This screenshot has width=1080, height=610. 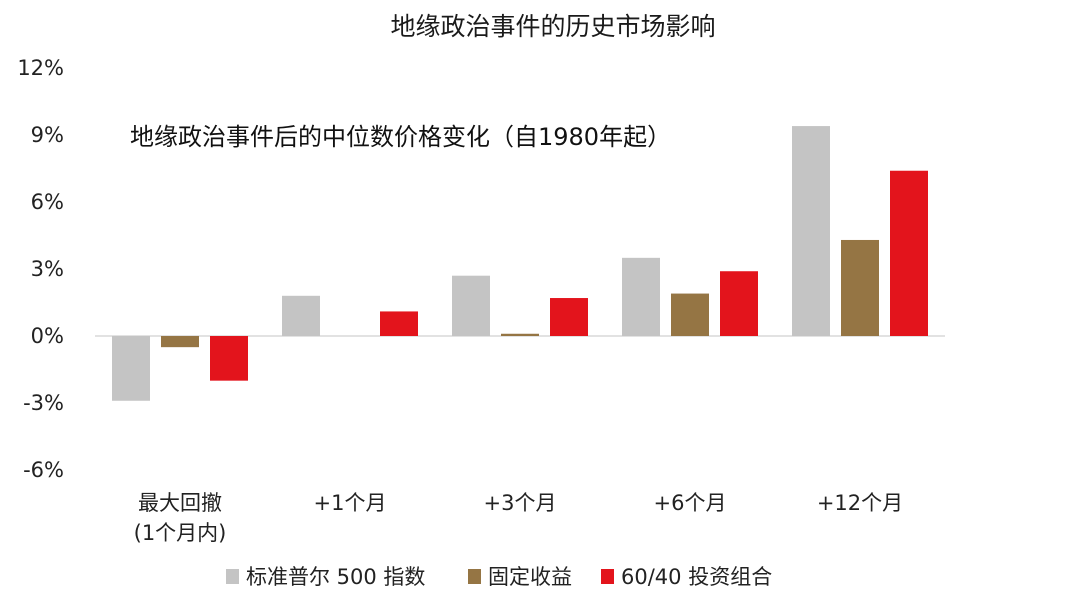 What do you see at coordinates (690, 503) in the screenshot?
I see `x-category-label: +6个月` at bounding box center [690, 503].